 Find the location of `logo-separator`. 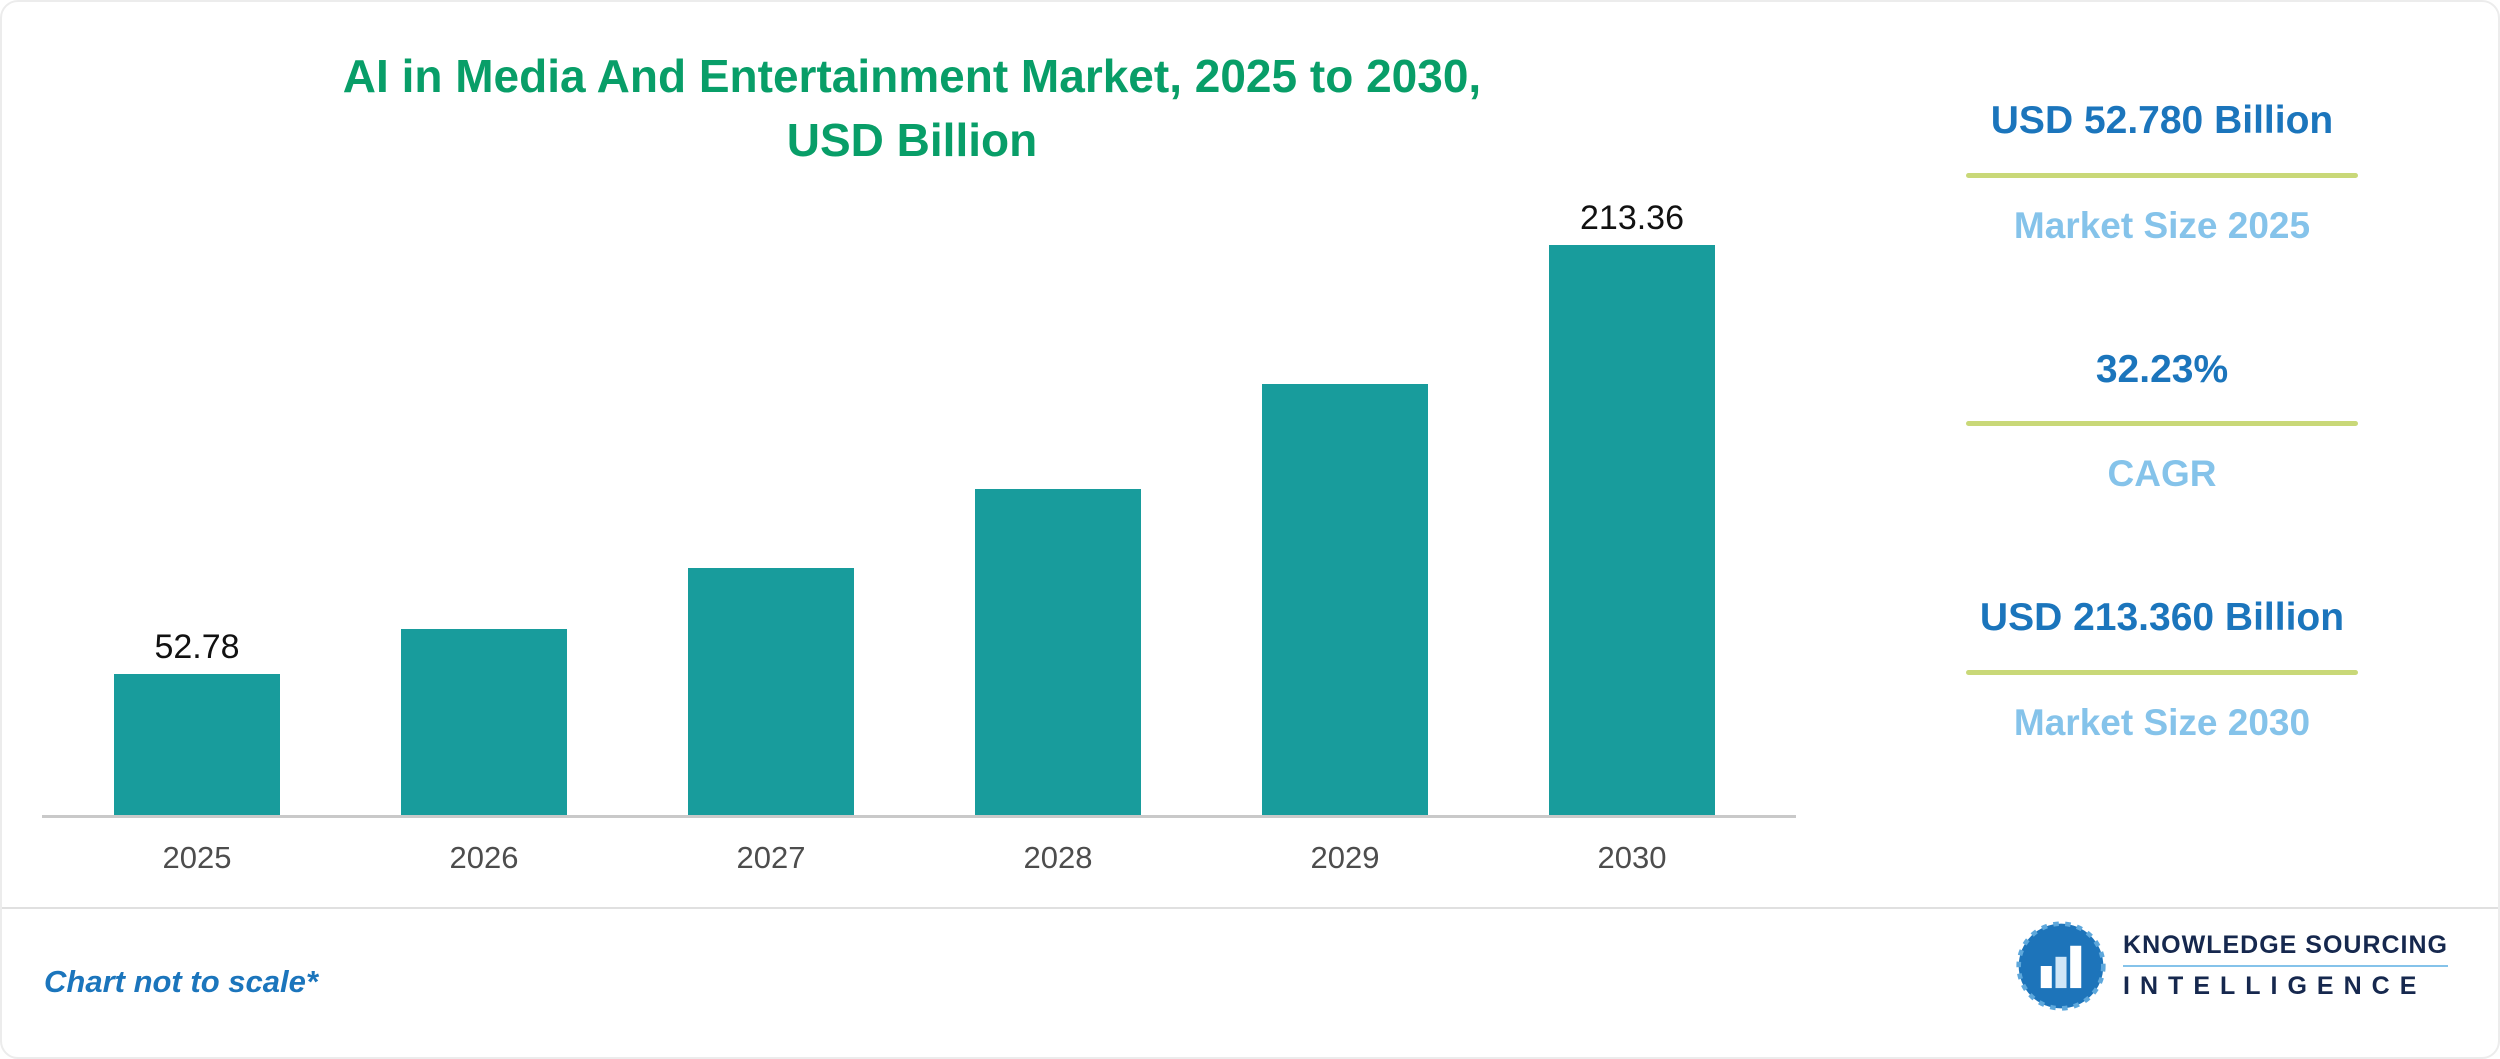

logo-separator is located at coordinates (2285, 966).